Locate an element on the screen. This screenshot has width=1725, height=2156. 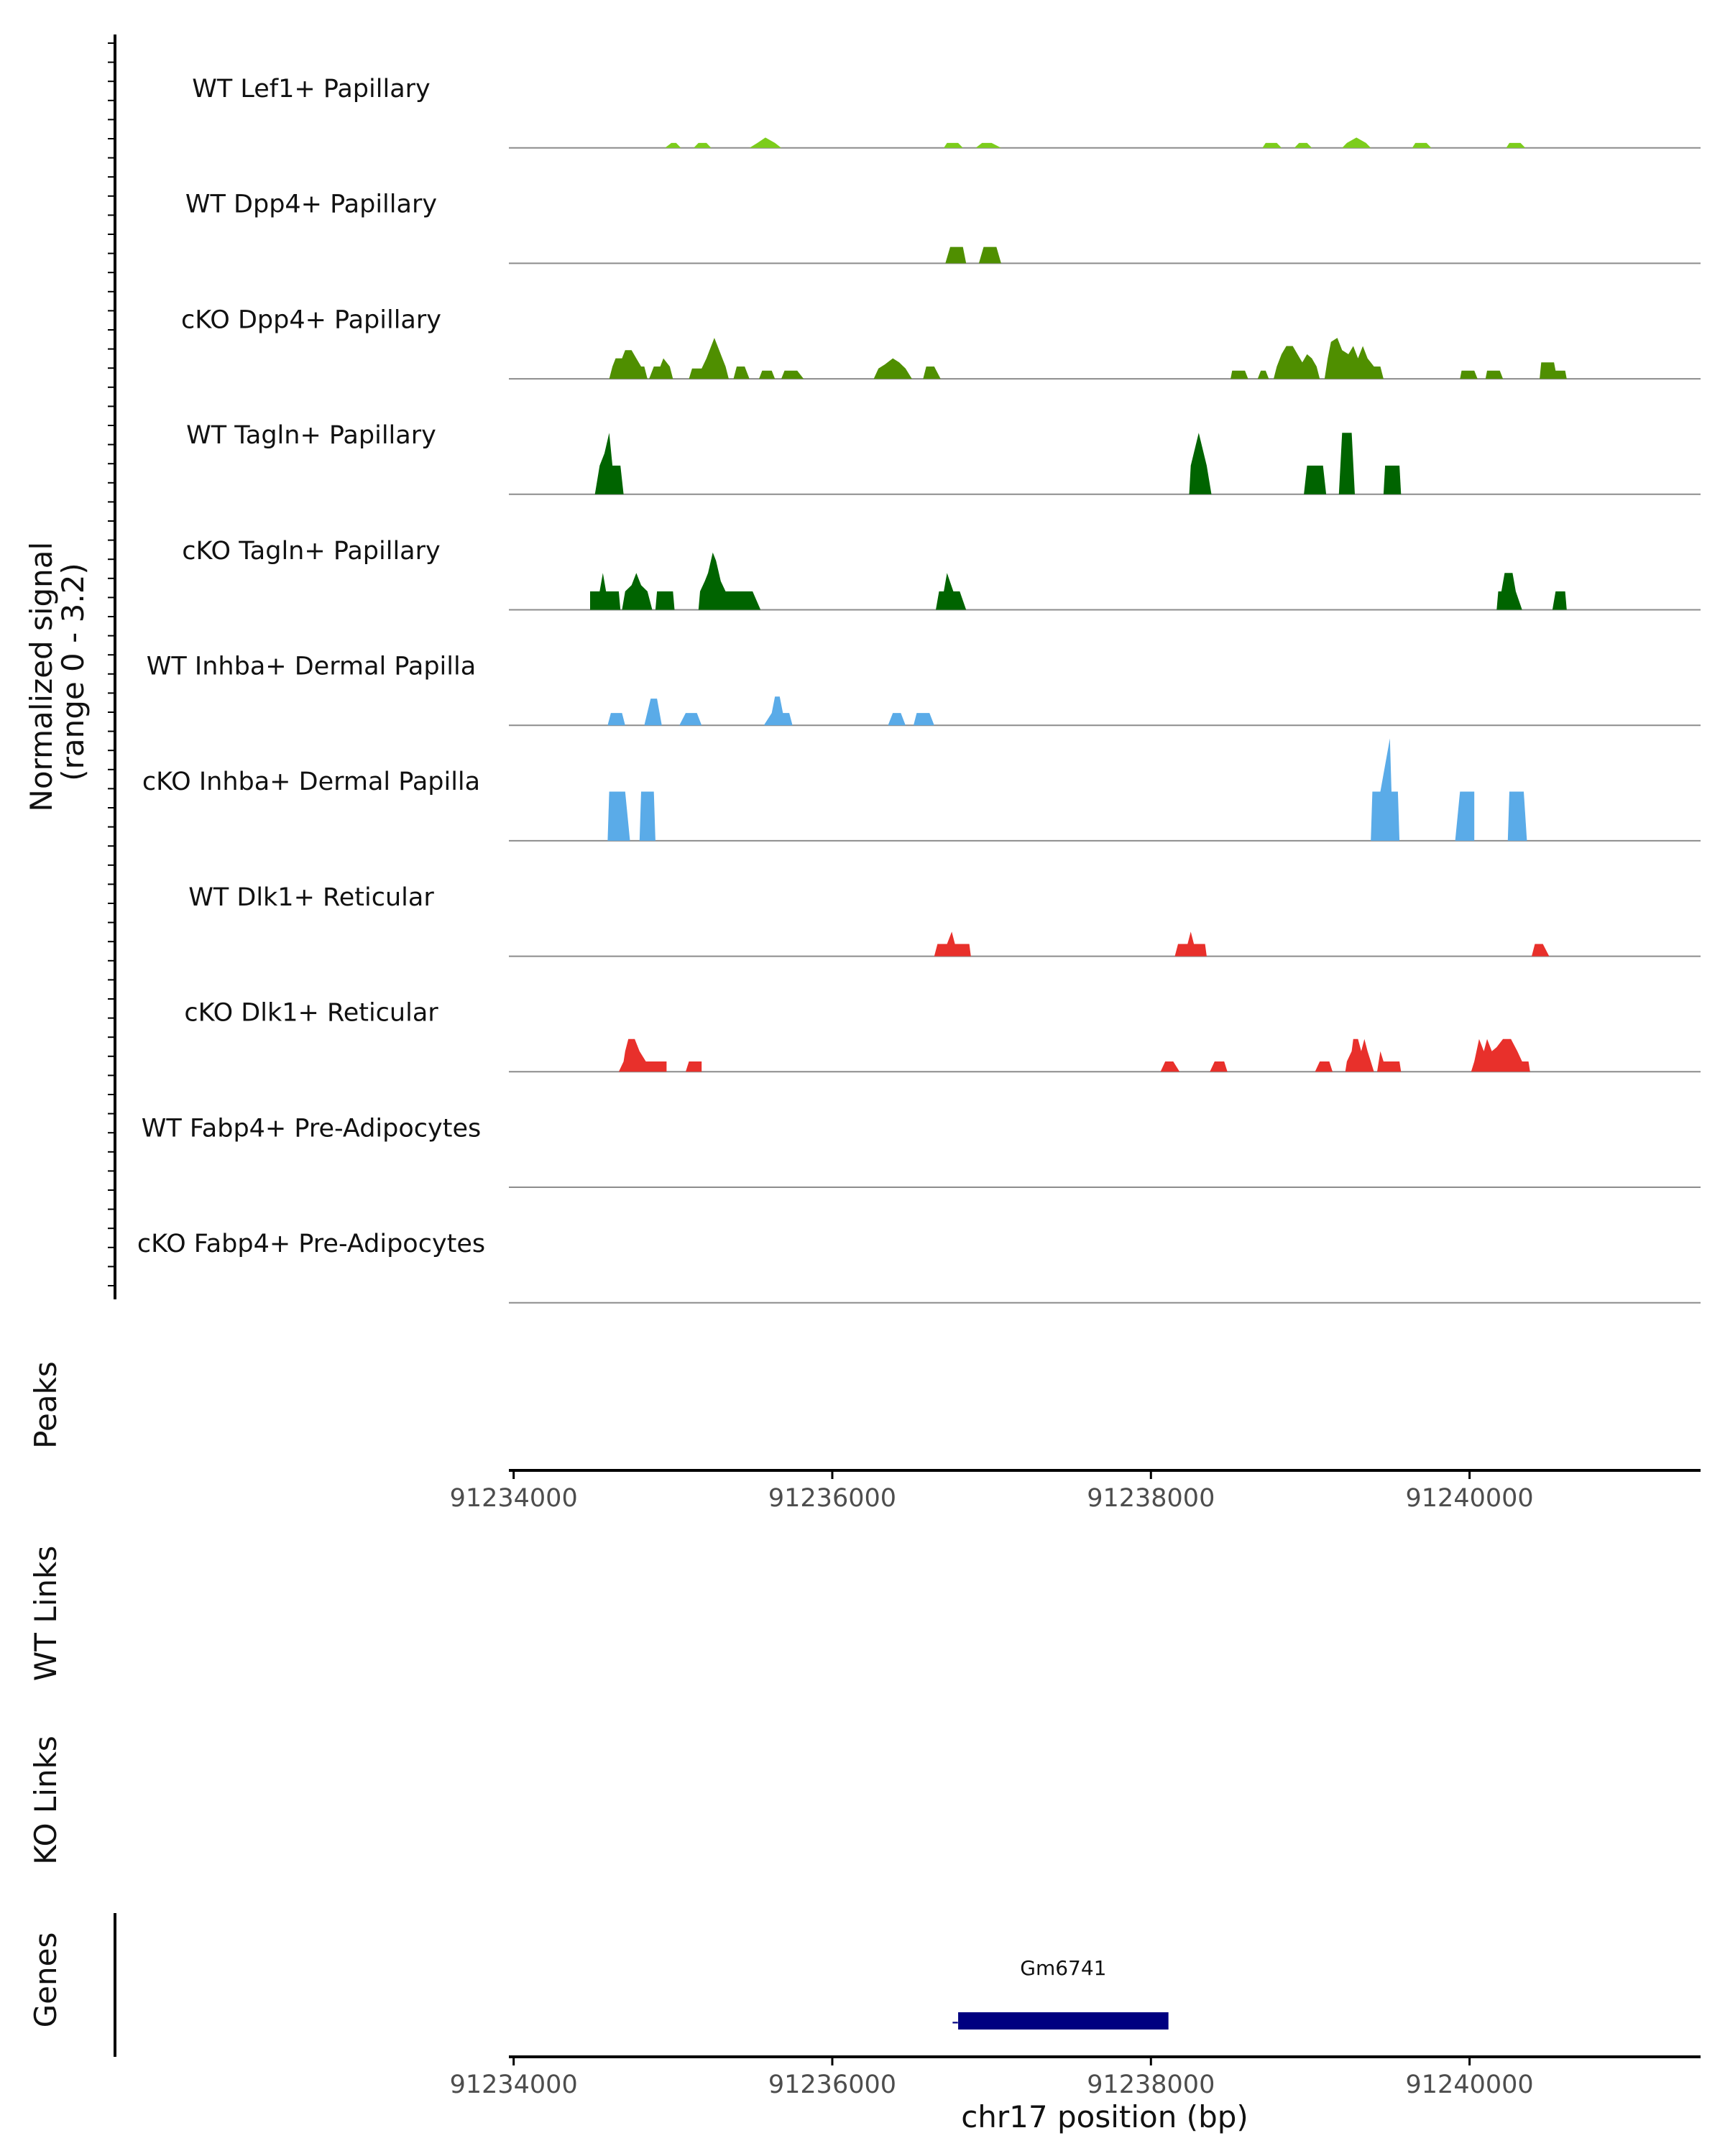
x-tick-label: 91234000 is located at coordinates (514, 2084).